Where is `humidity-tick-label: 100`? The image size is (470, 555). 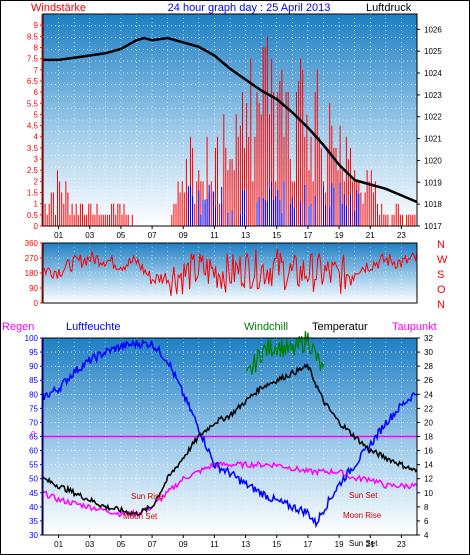 humidity-tick-label: 100 is located at coordinates (32, 338).